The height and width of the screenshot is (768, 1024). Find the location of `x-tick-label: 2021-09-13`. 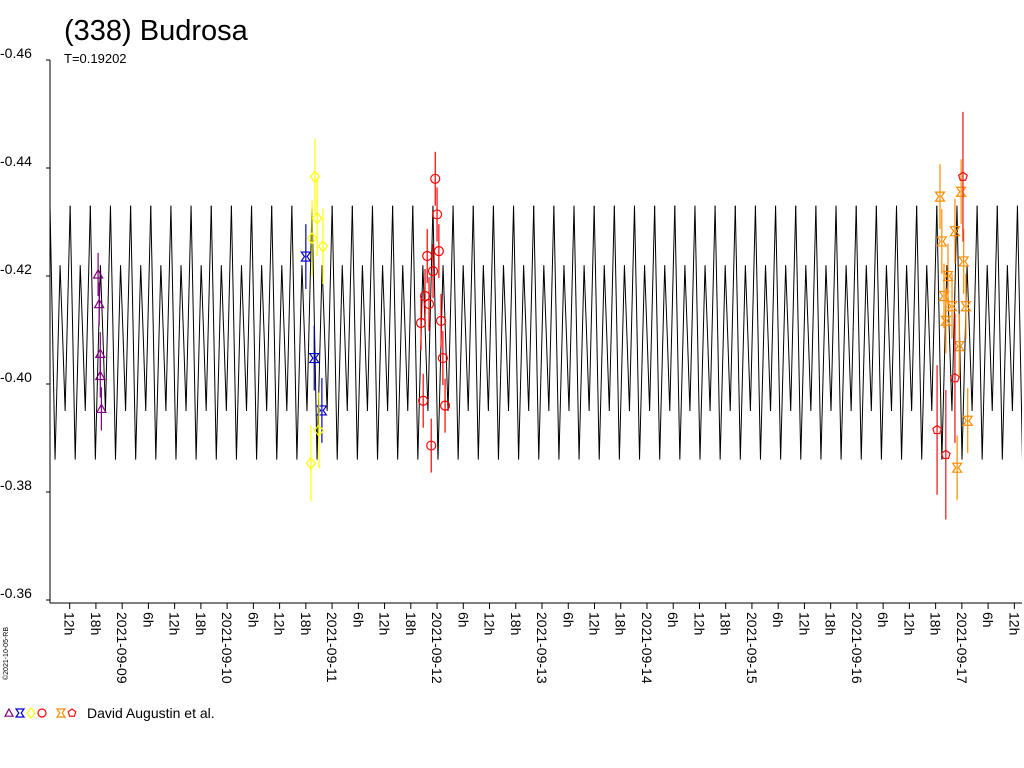

x-tick-label: 2021-09-13 is located at coordinates (542, 648).